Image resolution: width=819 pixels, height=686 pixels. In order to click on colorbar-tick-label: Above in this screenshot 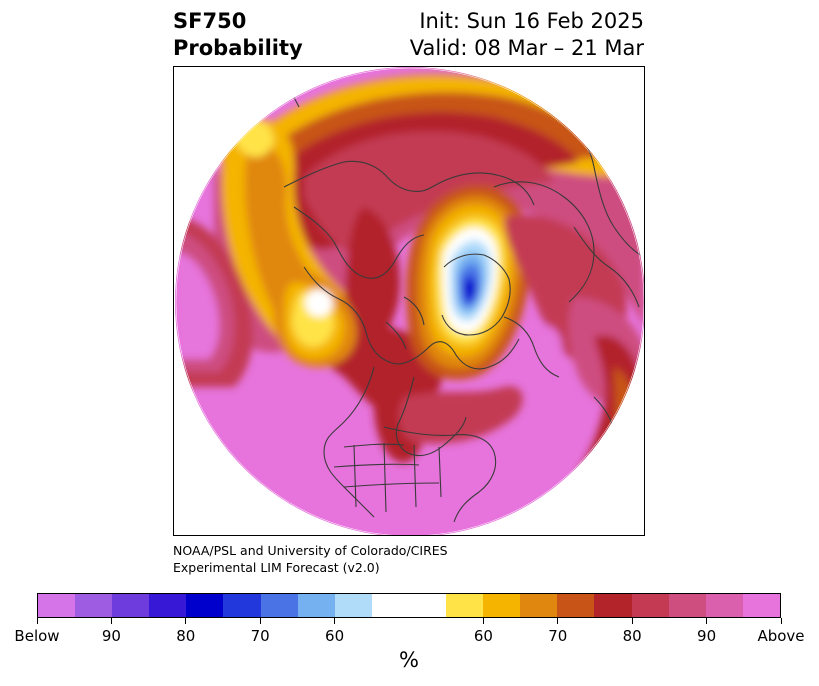, I will do `click(781, 636)`.